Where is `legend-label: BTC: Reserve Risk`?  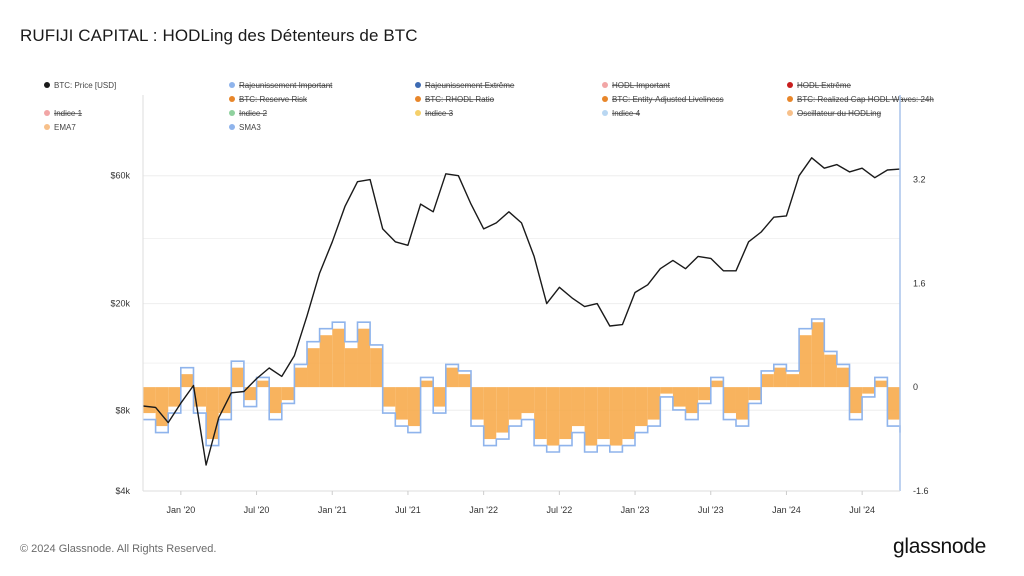 legend-label: BTC: Reserve Risk is located at coordinates (273, 99).